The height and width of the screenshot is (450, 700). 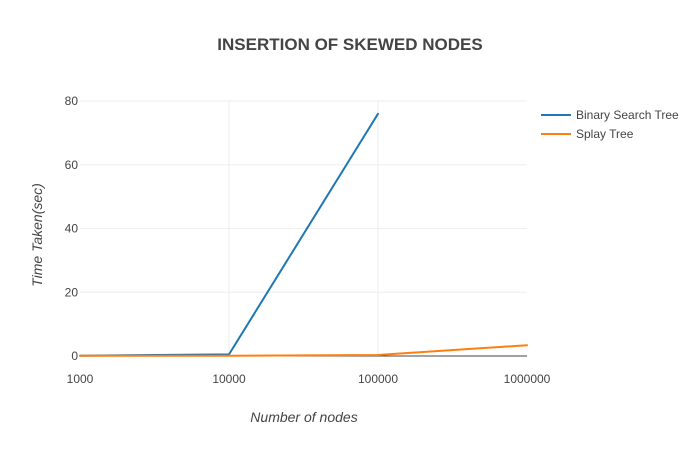 I want to click on x-tick-label: 1000, so click(x=80, y=379).